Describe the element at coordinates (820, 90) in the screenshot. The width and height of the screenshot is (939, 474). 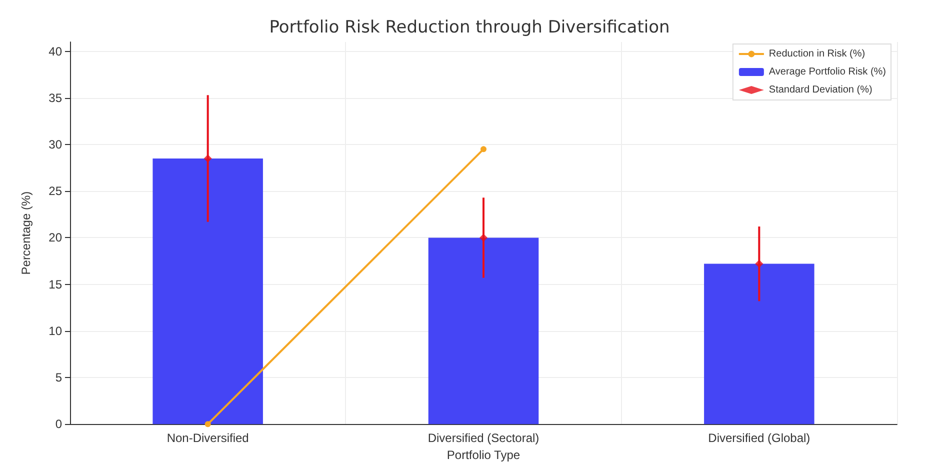
I see `legend-label: Standard Deviation (%)` at that location.